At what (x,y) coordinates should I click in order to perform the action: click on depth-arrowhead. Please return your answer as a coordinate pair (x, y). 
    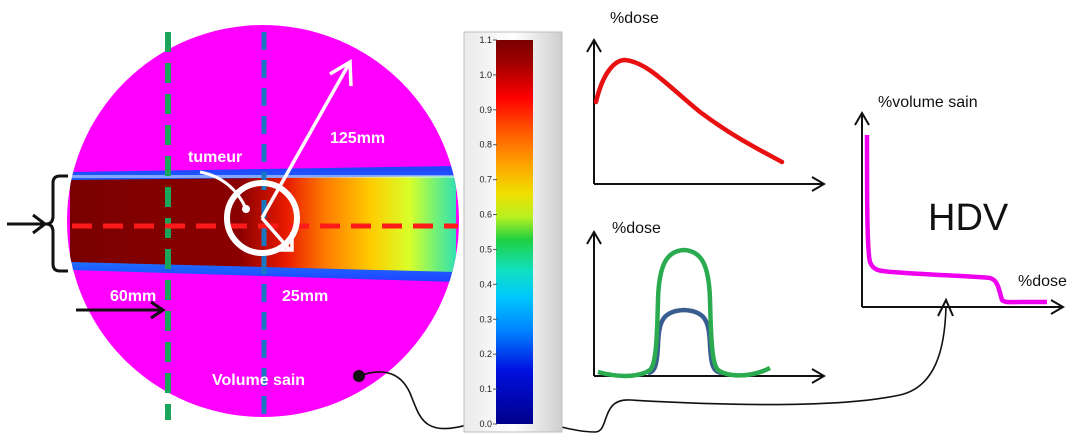
    Looking at the image, I should click on (158, 310).